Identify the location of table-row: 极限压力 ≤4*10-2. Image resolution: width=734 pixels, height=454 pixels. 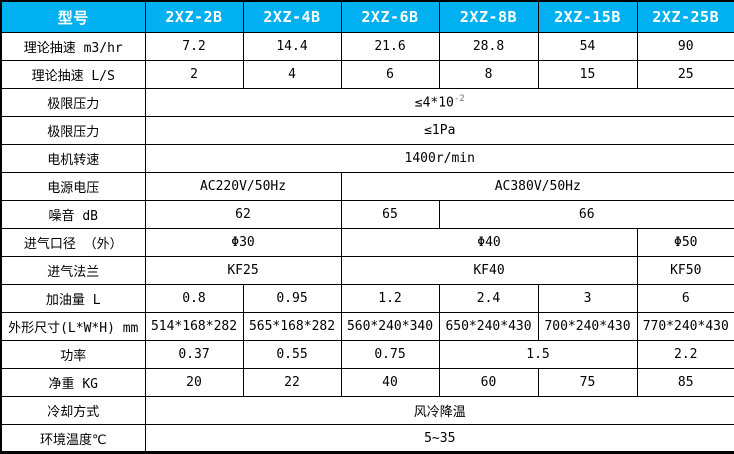
(367, 102).